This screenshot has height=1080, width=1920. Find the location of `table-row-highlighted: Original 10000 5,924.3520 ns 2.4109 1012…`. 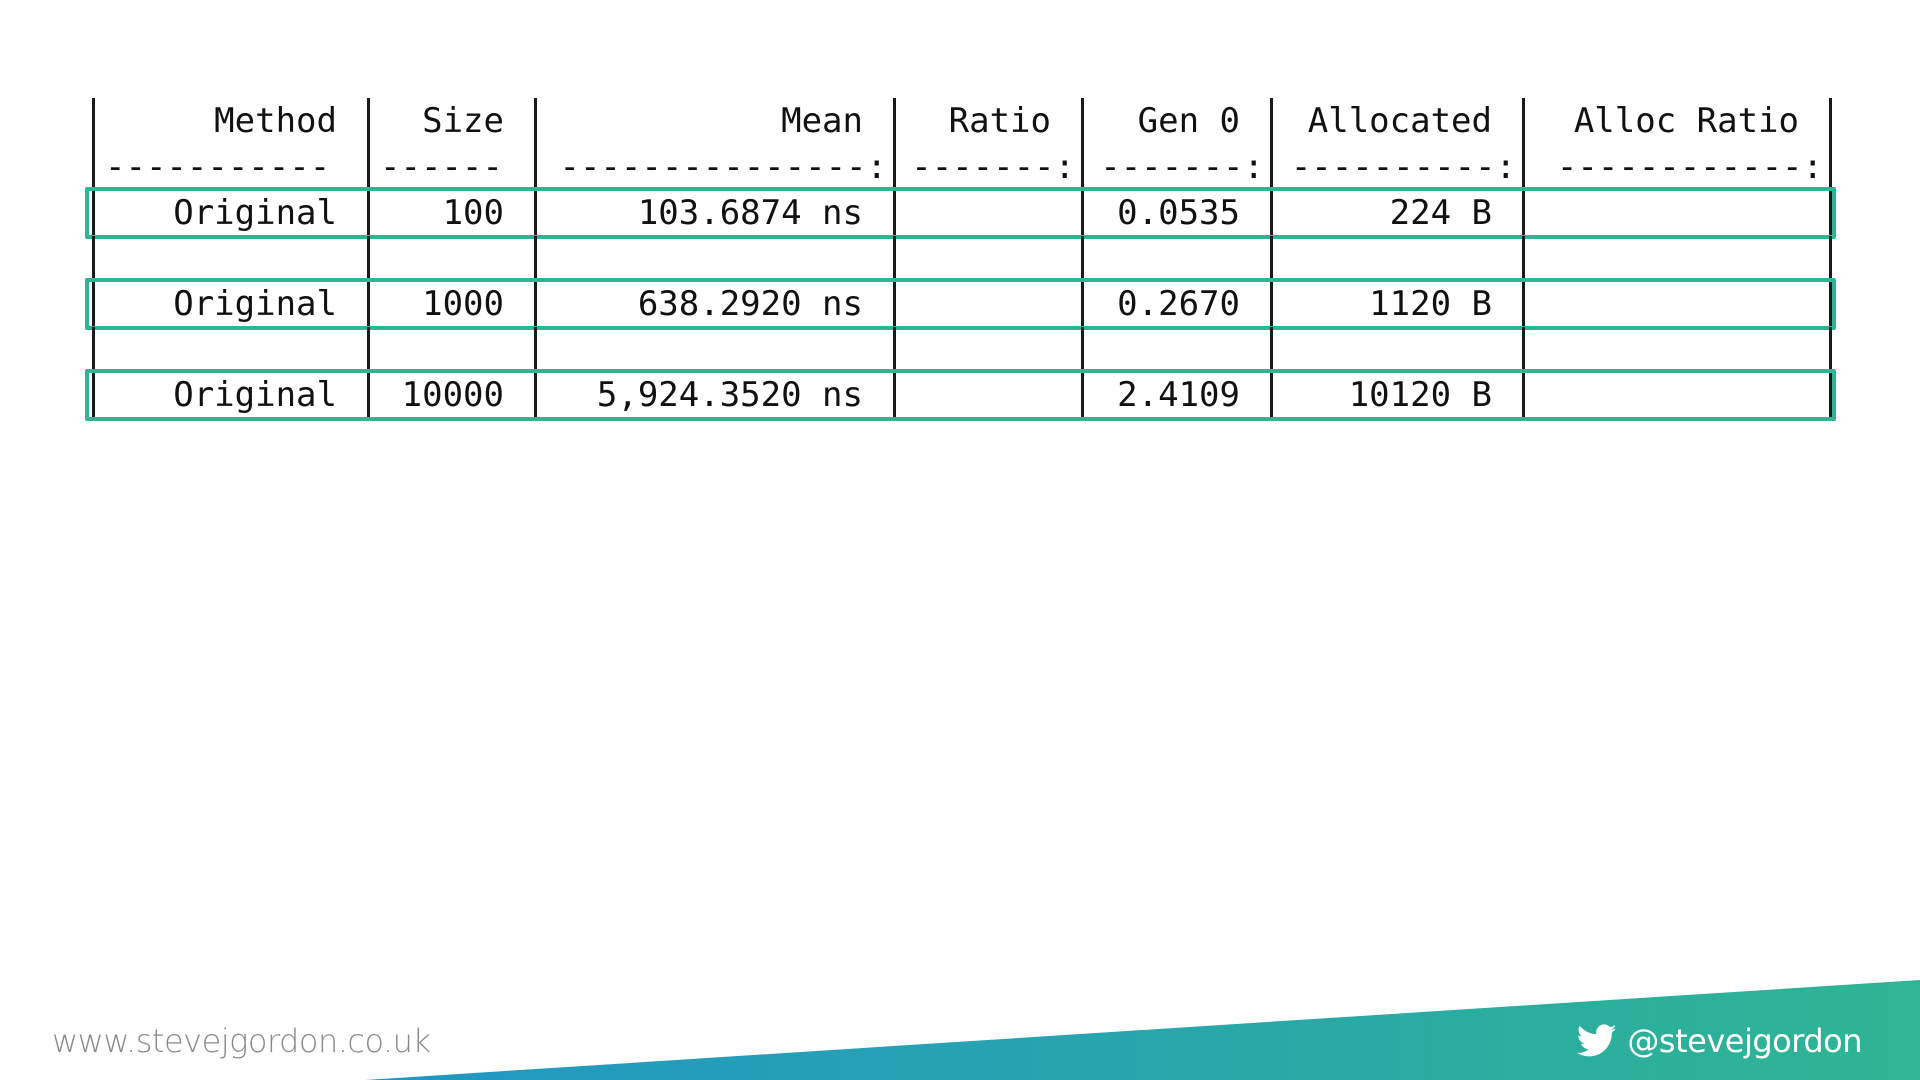

table-row-highlighted: Original 10000 5,924.3520 ns 2.4109 1012… is located at coordinates (960, 395).